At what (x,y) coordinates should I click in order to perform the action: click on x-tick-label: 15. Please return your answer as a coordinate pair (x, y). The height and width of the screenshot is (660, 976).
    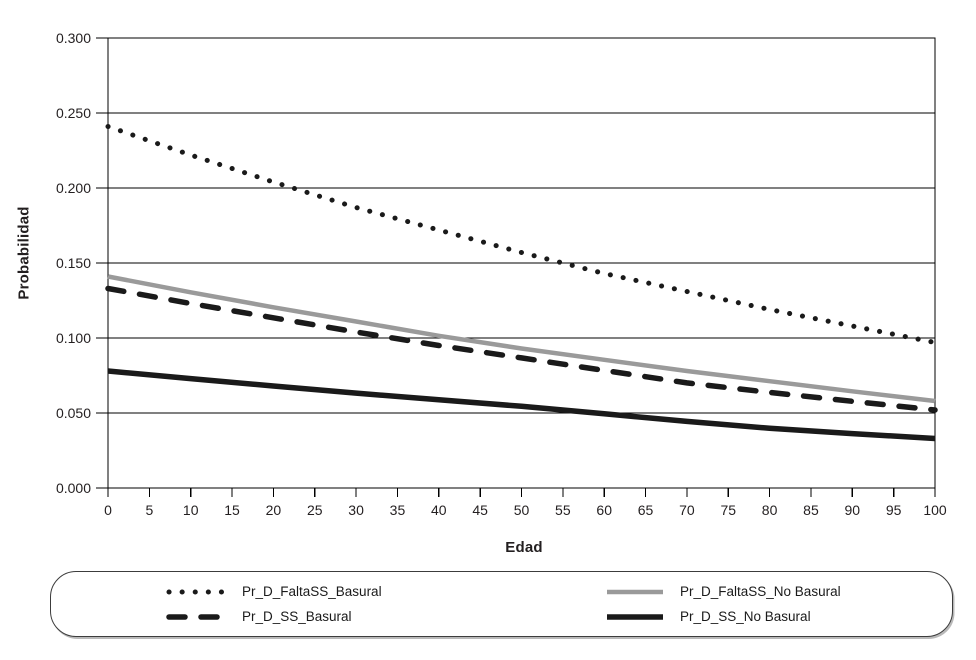
    Looking at the image, I should click on (232, 510).